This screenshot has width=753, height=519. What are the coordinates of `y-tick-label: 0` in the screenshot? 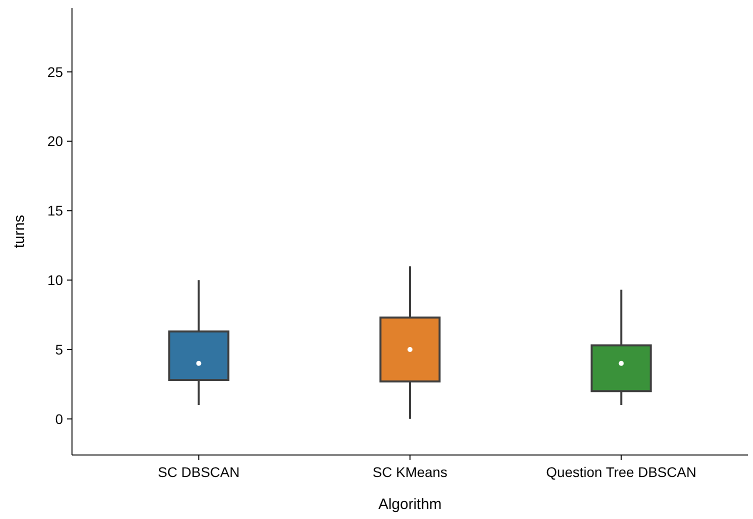 It's located at (59, 418).